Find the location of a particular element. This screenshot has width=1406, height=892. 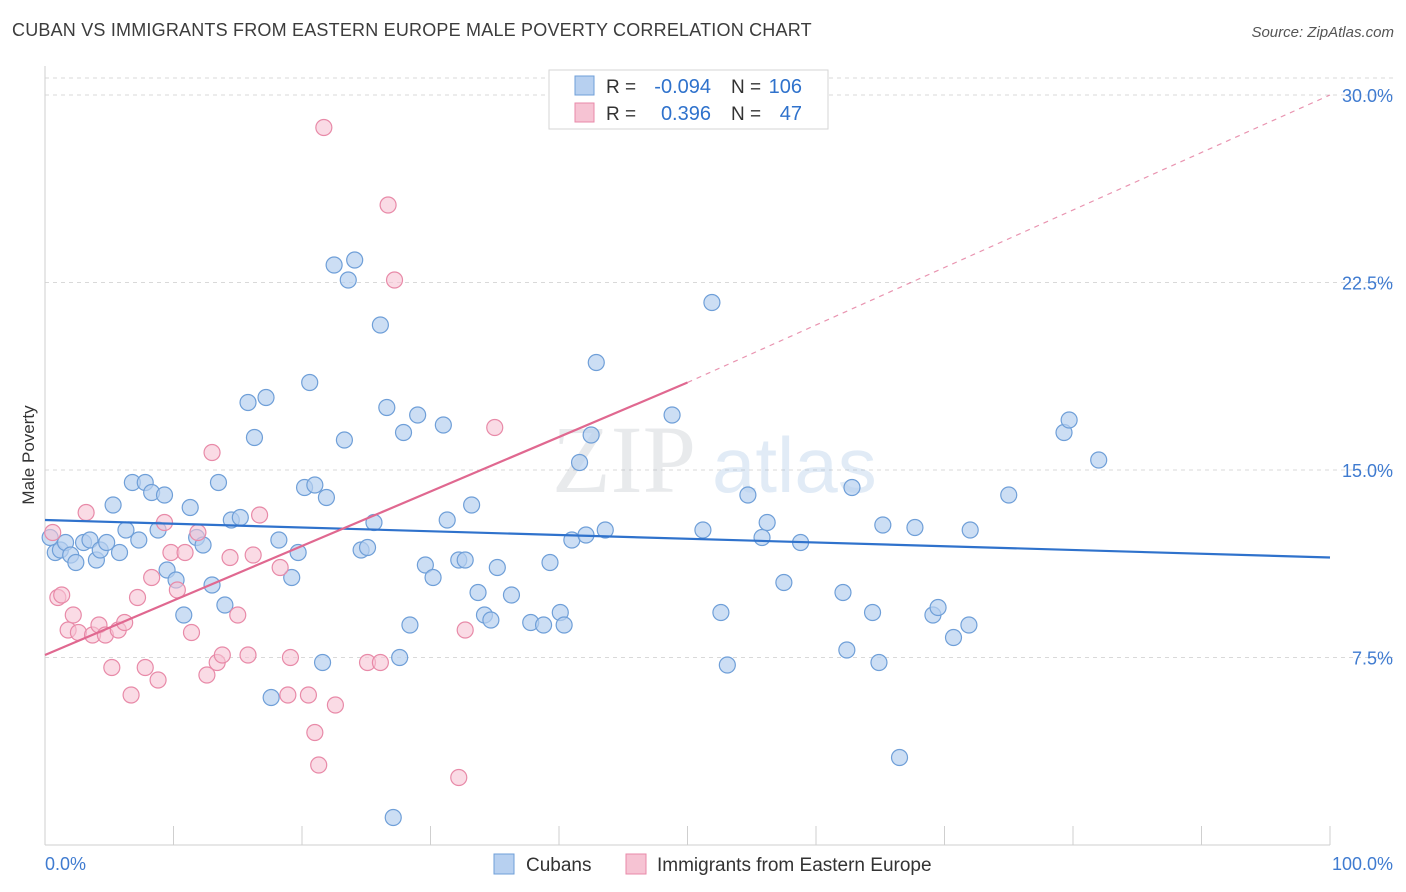

legend-top: R = -0.094 N = 106 R = 0.396 N = 47 is located at coordinates (688, 99).